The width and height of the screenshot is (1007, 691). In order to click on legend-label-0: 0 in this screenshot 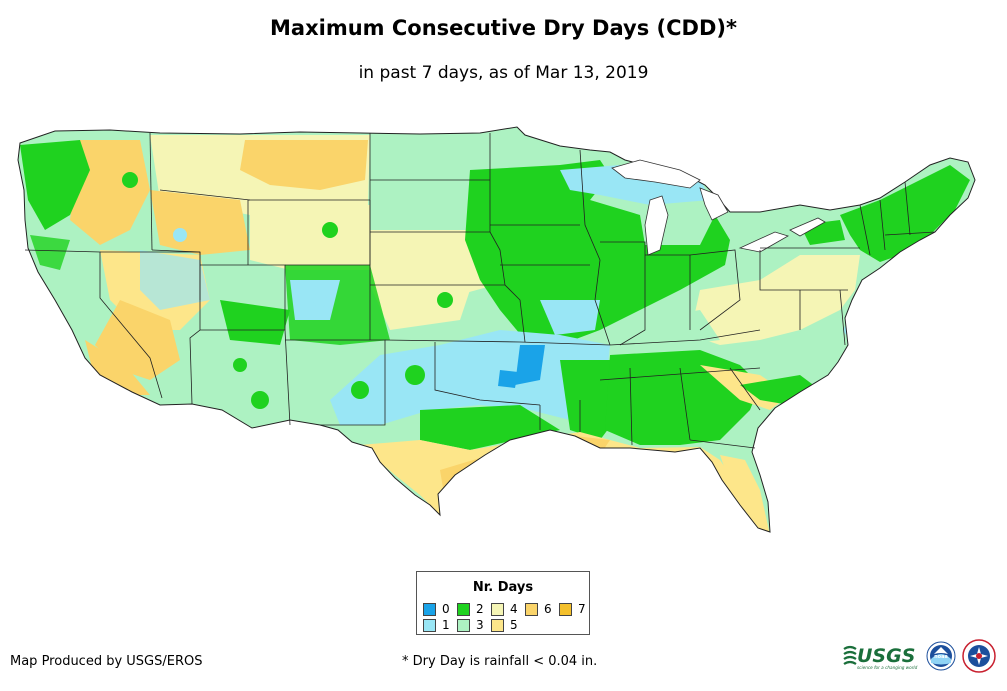, I will do `click(446, 609)`.